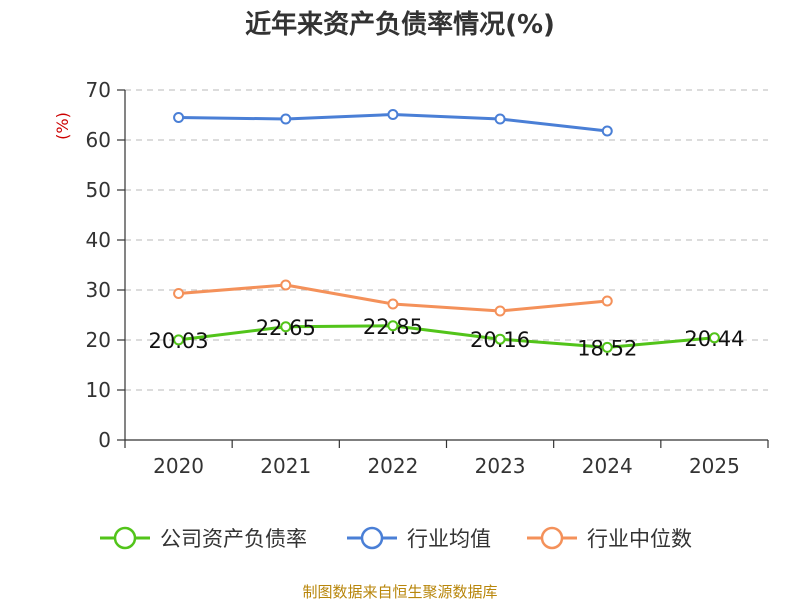 This screenshot has height=600, width=800. I want to click on source-note: 制图数据来自恒生聚源数据库, so click(399, 591).